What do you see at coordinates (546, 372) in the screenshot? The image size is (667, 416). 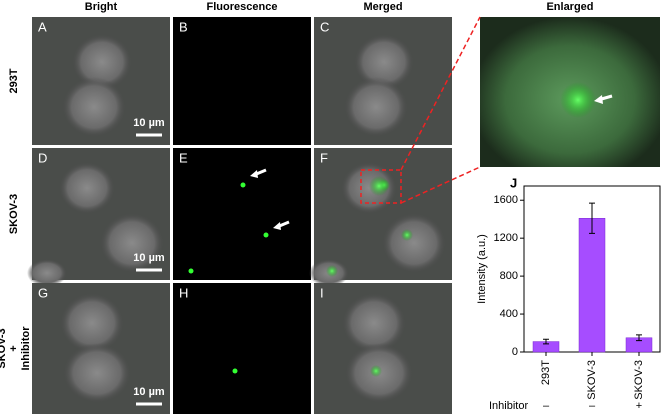 I see `x-tick-label: 293T` at bounding box center [546, 372].